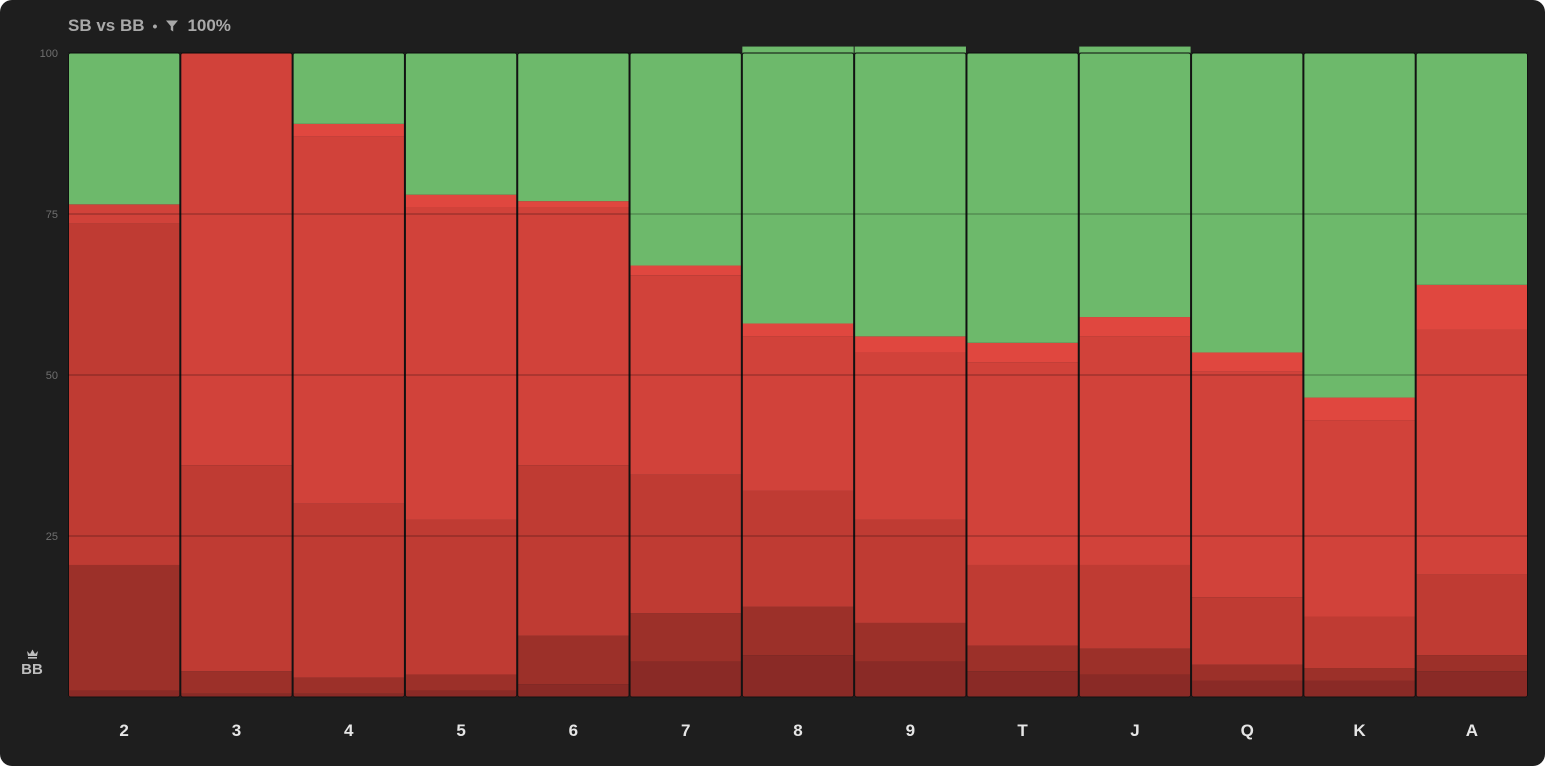  What do you see at coordinates (32, 663) in the screenshot?
I see `player-label: BB` at bounding box center [32, 663].